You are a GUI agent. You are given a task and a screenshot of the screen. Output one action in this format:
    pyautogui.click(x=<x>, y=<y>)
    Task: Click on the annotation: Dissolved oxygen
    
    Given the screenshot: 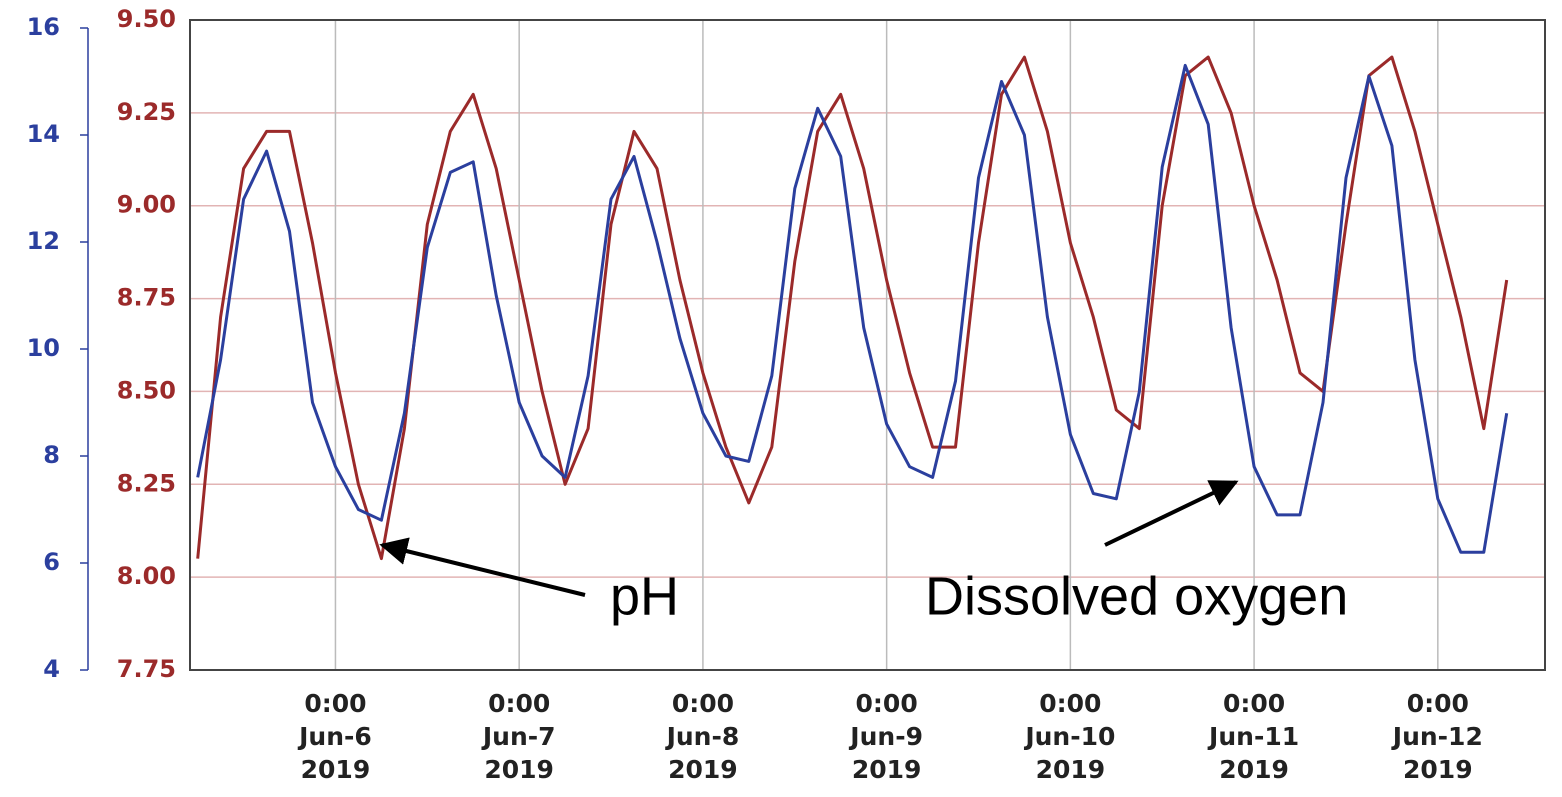 What is the action you would take?
    pyautogui.click(x=1136, y=596)
    